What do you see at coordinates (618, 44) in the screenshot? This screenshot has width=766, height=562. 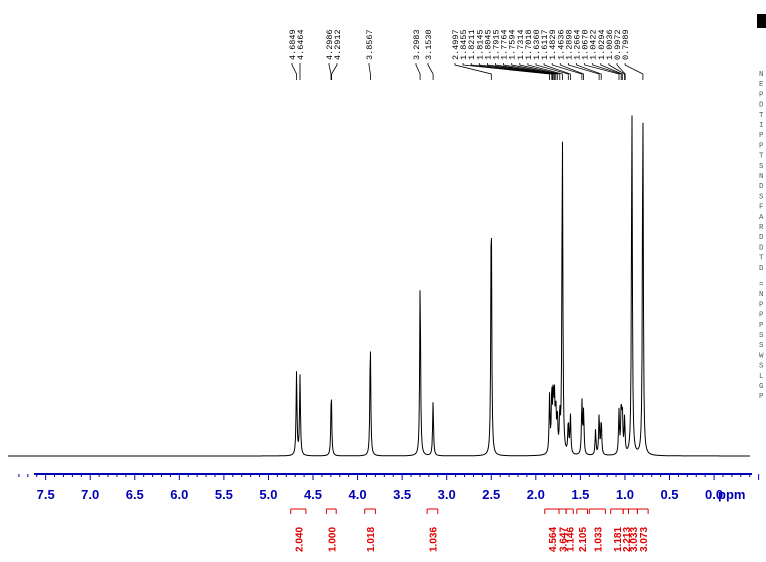 I see `peak-label: 0.9972` at bounding box center [618, 44].